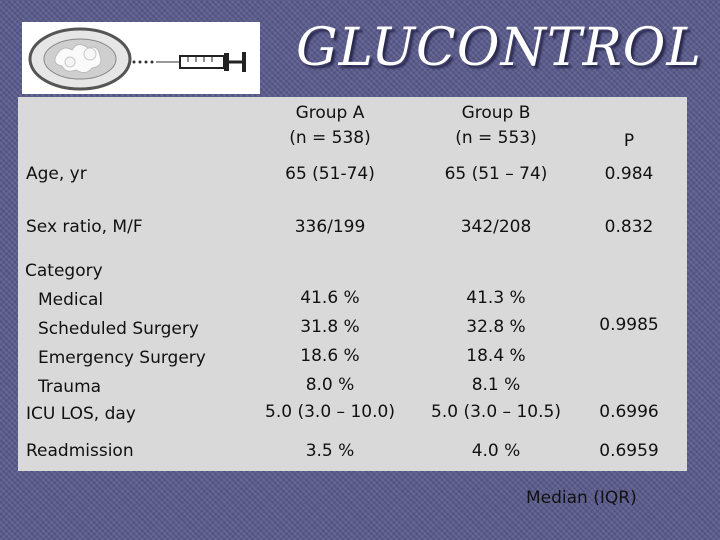  I want to click on category-group-a-scheduled: 31.8 %, so click(330, 327).